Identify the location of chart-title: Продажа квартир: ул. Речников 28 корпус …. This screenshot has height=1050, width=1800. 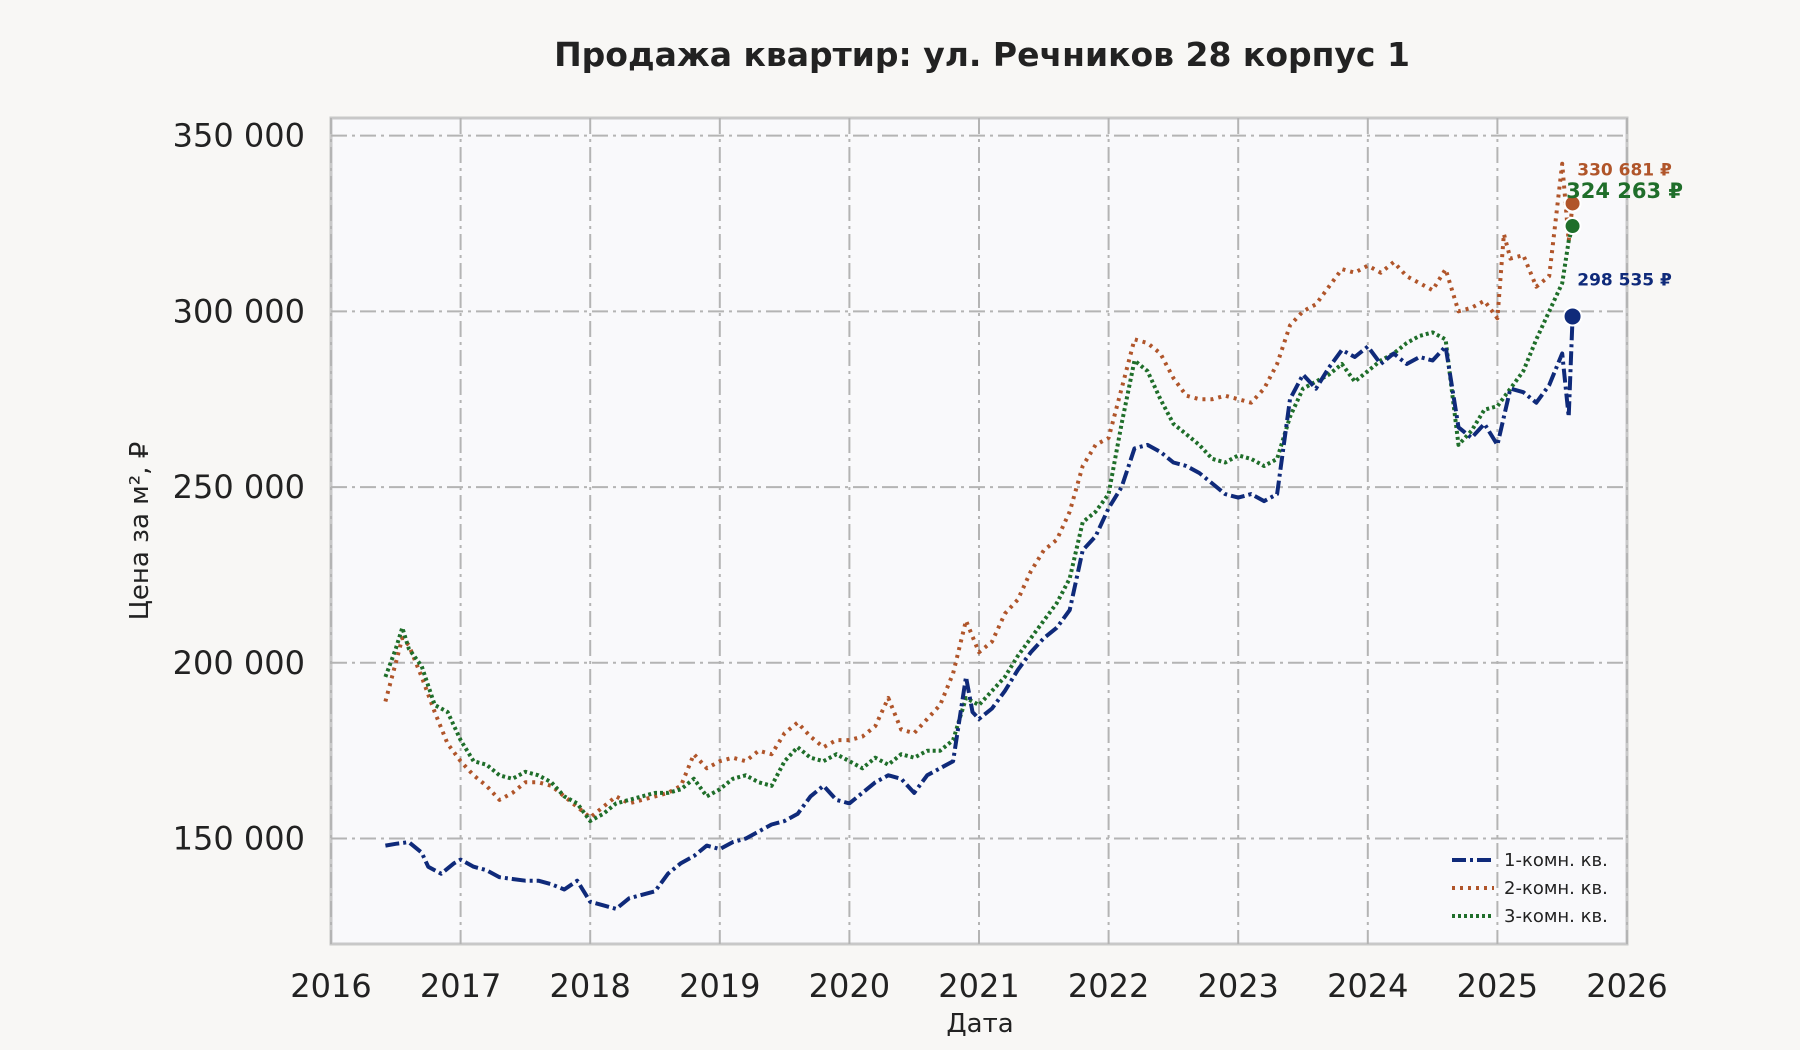
(982, 54).